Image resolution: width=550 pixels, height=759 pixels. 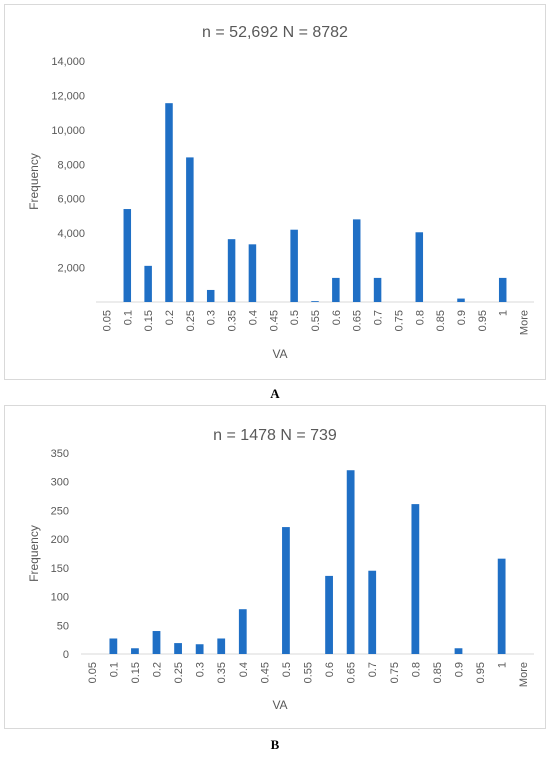 What do you see at coordinates (63, 626) in the screenshot?
I see `y-tick-label: 50` at bounding box center [63, 626].